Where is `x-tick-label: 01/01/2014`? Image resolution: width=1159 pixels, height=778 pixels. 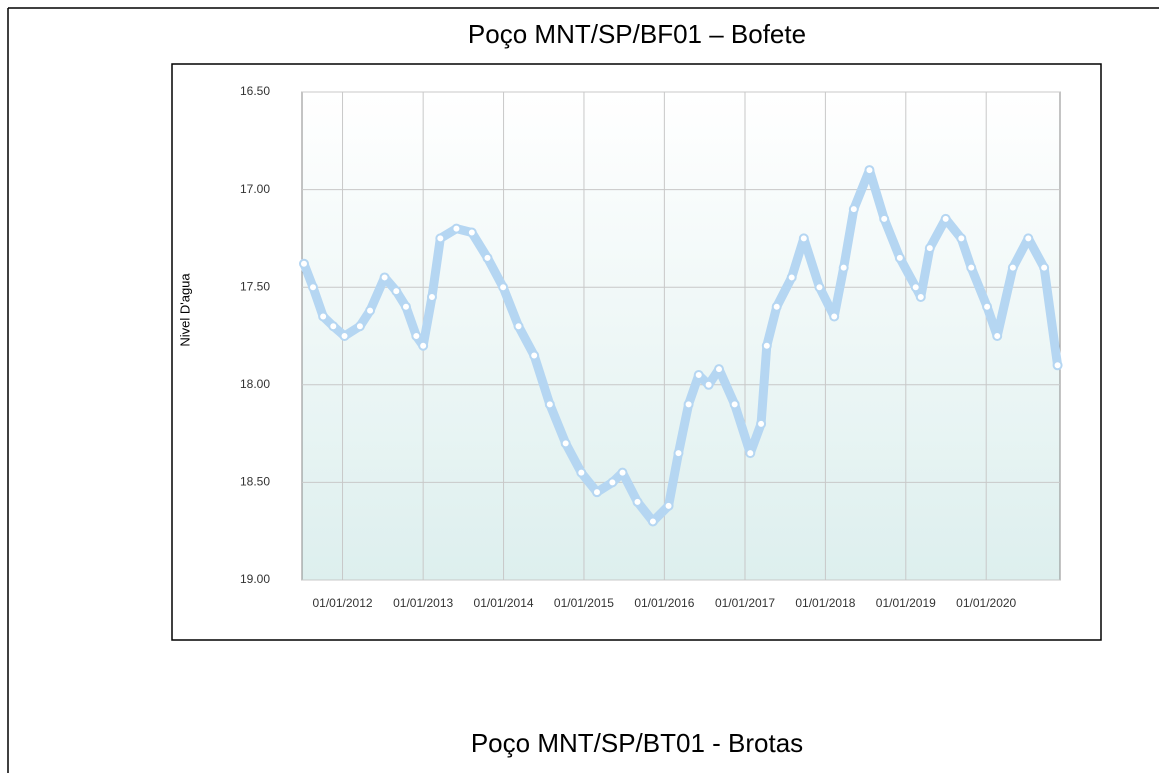
x-tick-label: 01/01/2014 is located at coordinates (504, 603).